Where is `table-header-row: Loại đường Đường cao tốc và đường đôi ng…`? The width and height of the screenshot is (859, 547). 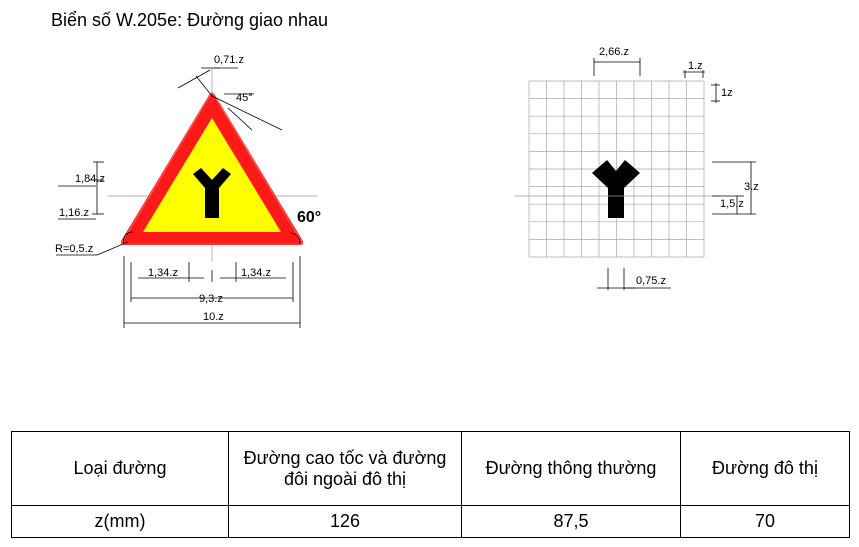
table-header-row: Loại đường Đường cao tốc và đường đôi ng… is located at coordinates (430, 468).